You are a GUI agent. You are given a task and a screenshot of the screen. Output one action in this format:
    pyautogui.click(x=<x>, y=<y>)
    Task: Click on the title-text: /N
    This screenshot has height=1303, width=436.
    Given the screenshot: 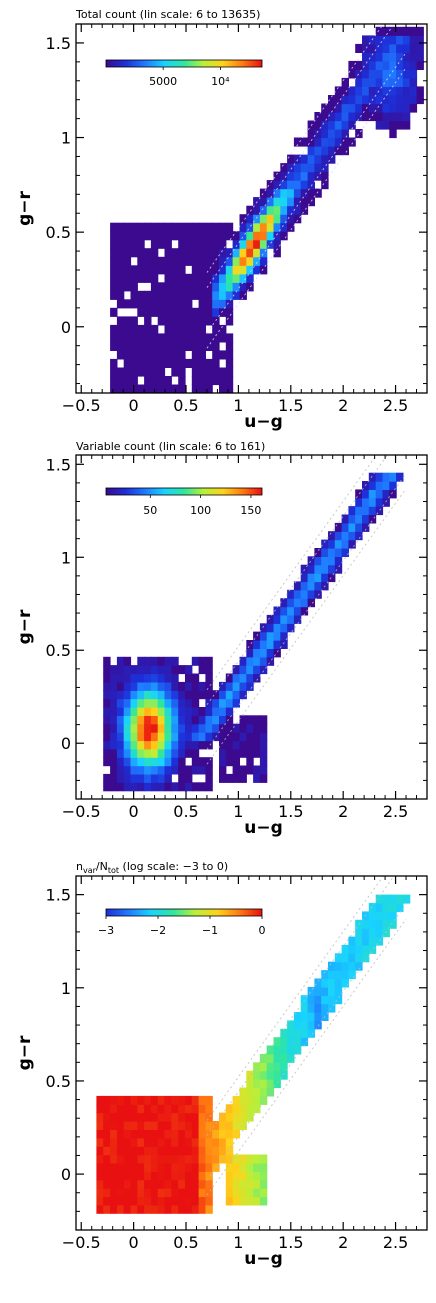 What is the action you would take?
    pyautogui.click(x=102, y=866)
    